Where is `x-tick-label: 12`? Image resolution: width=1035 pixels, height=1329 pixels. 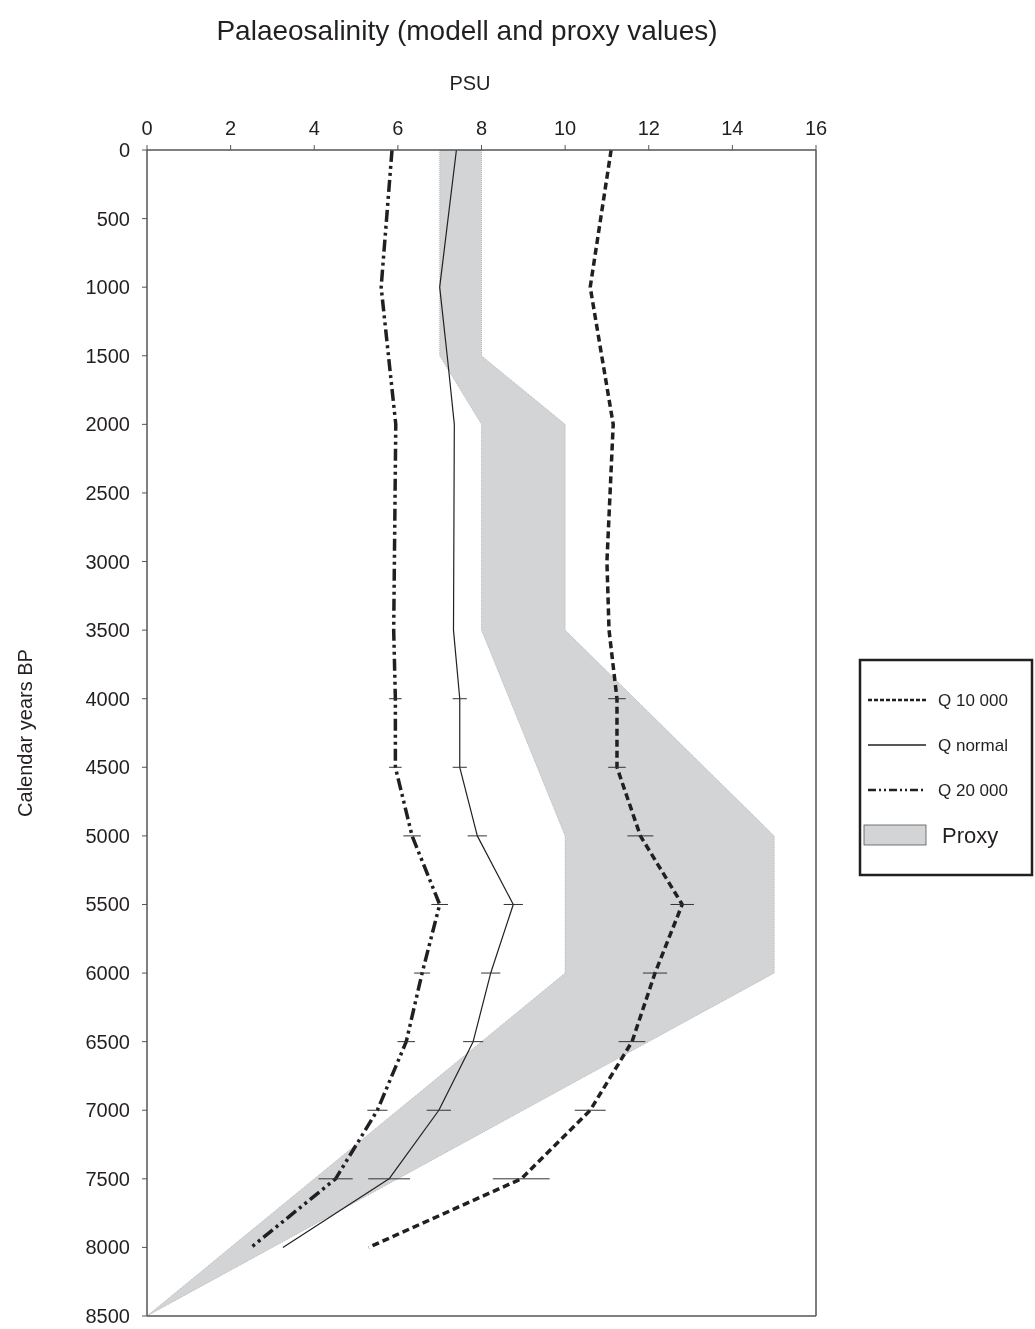
x-tick-label: 12 is located at coordinates (648, 128).